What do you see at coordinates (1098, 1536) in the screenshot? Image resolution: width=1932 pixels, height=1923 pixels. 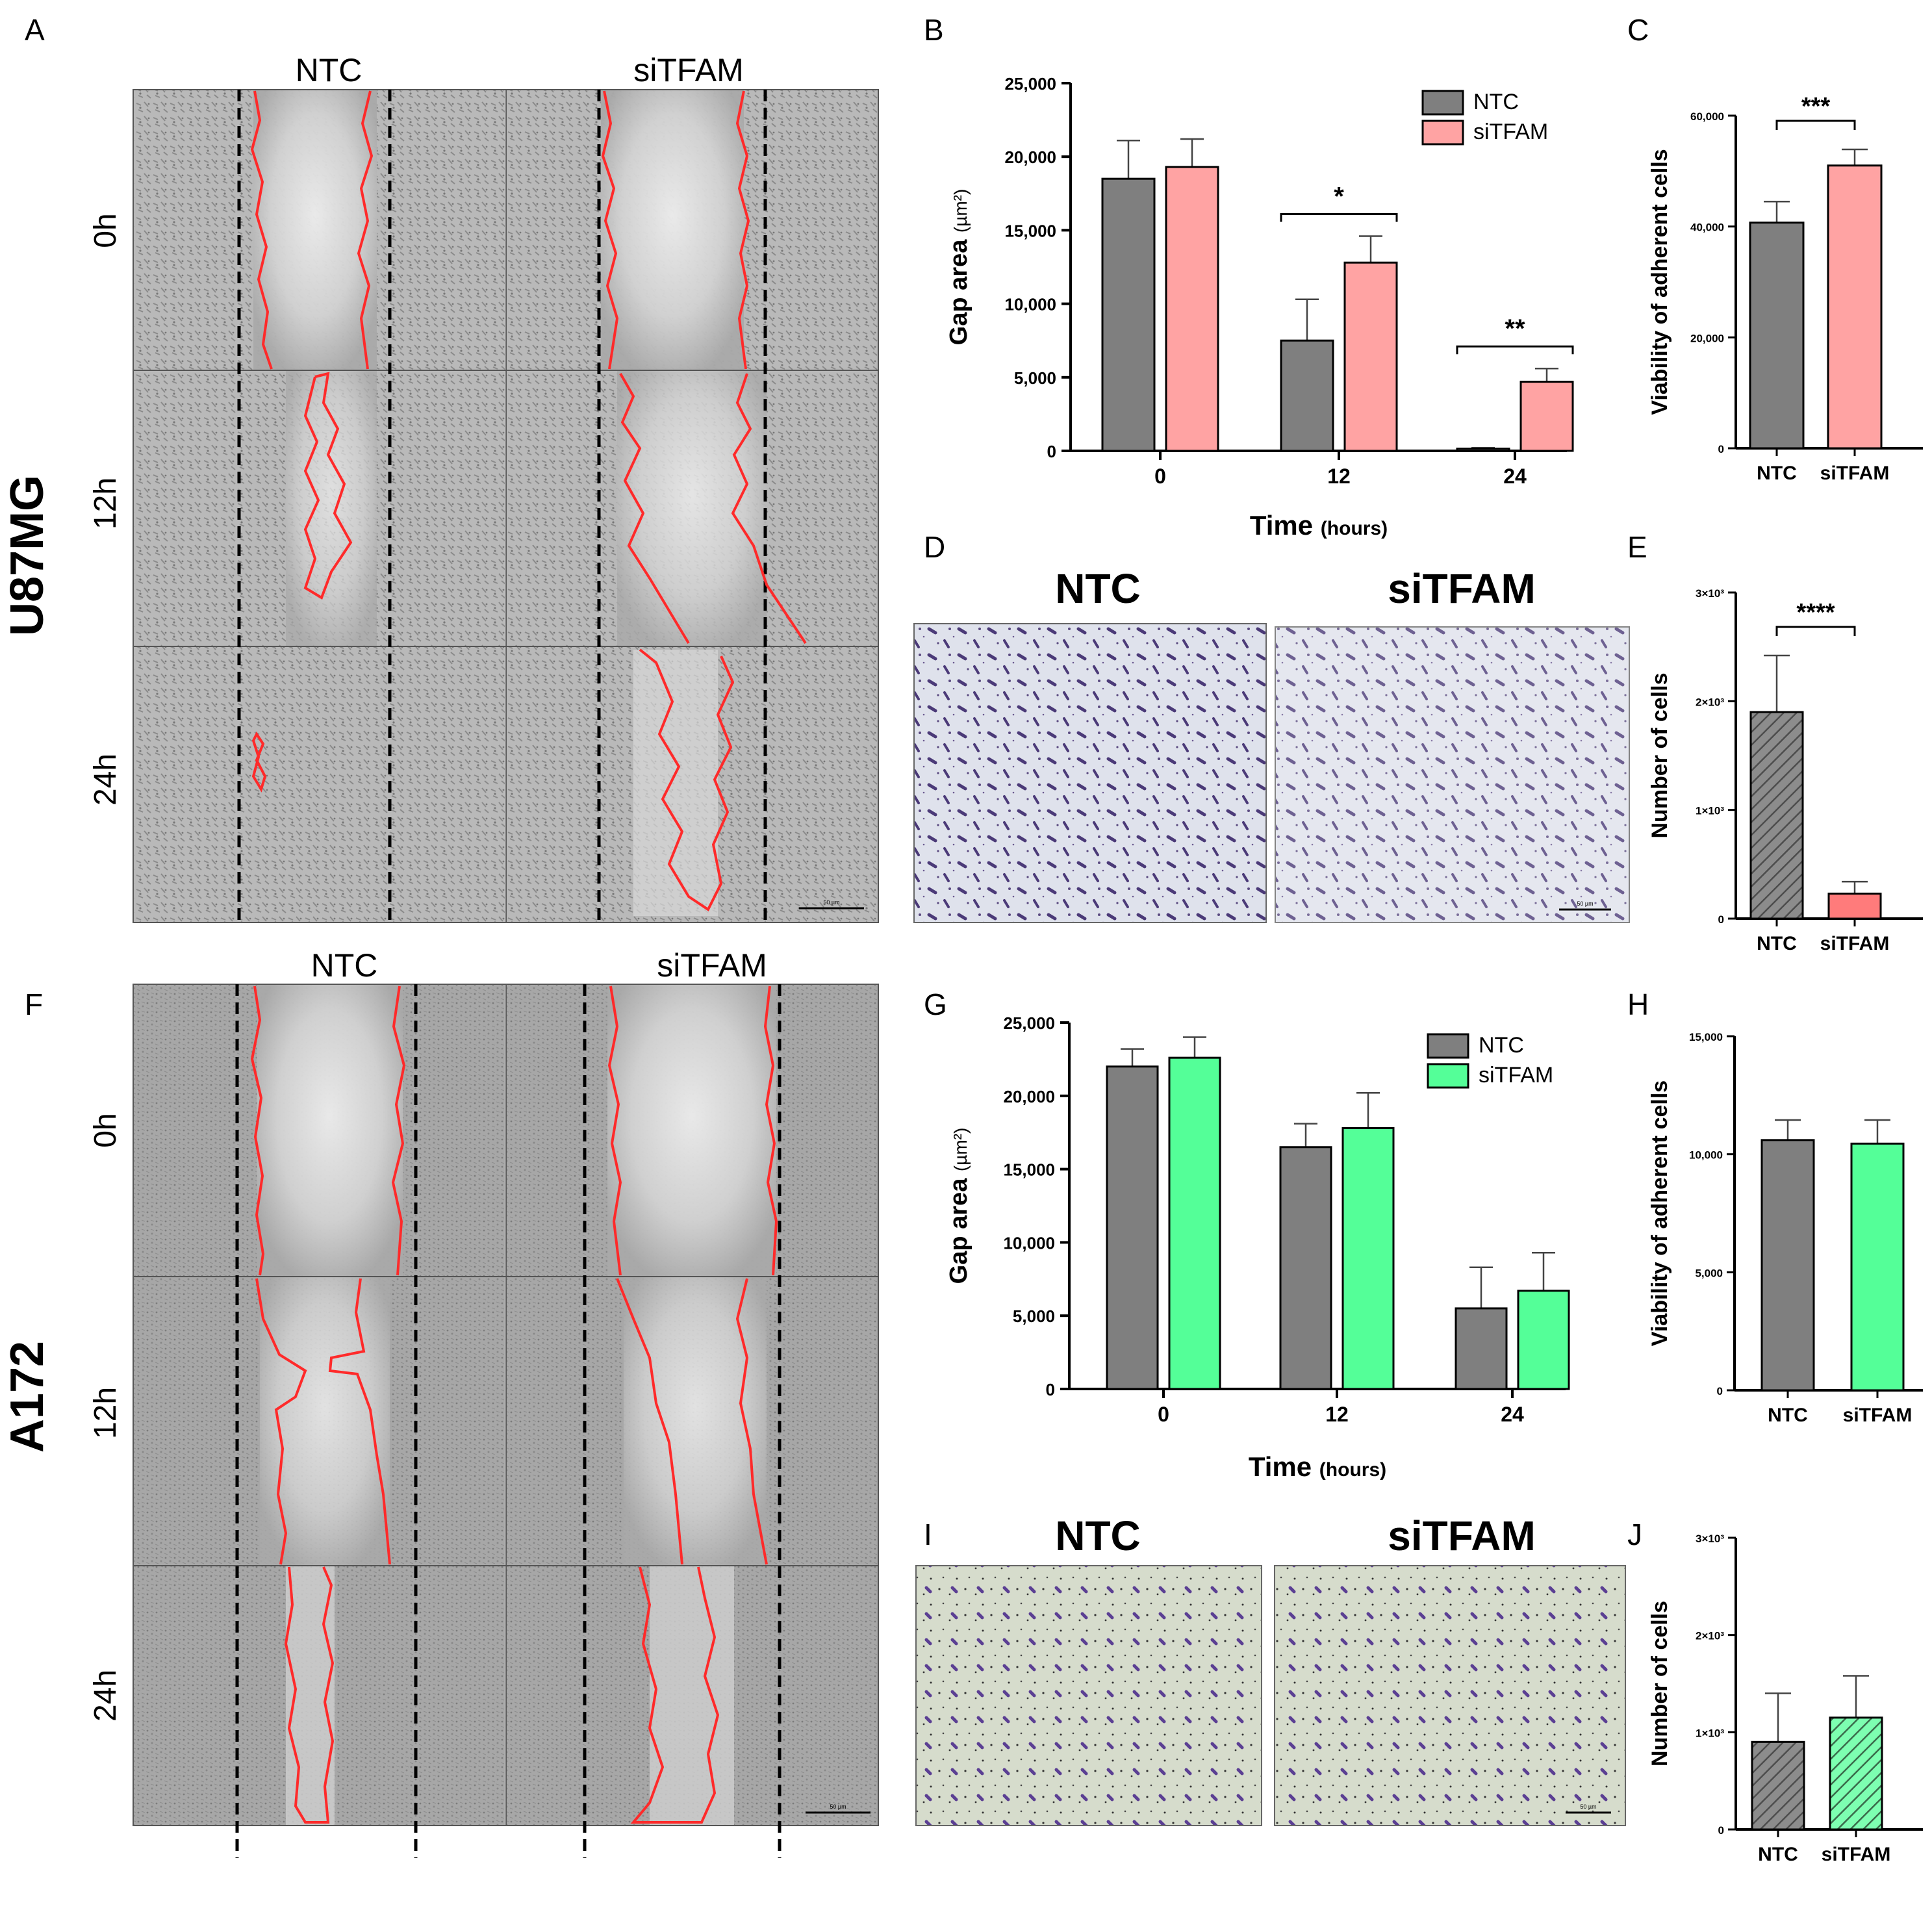 I see `transwell-title-ntc-a172: NTC` at bounding box center [1098, 1536].